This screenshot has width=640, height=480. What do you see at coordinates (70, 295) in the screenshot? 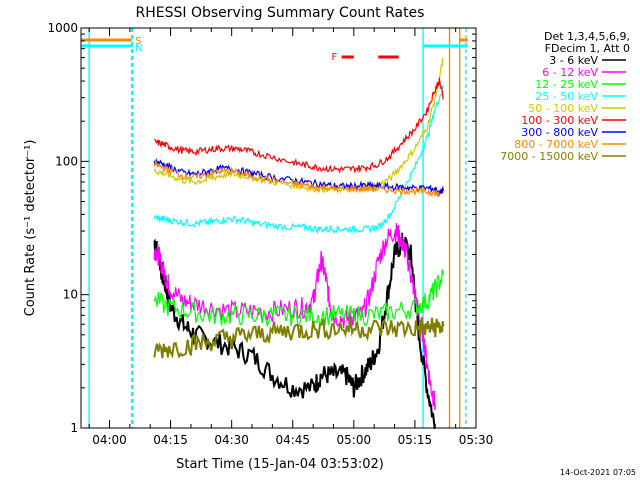
I see `y-tick-label: 10` at bounding box center [70, 295].